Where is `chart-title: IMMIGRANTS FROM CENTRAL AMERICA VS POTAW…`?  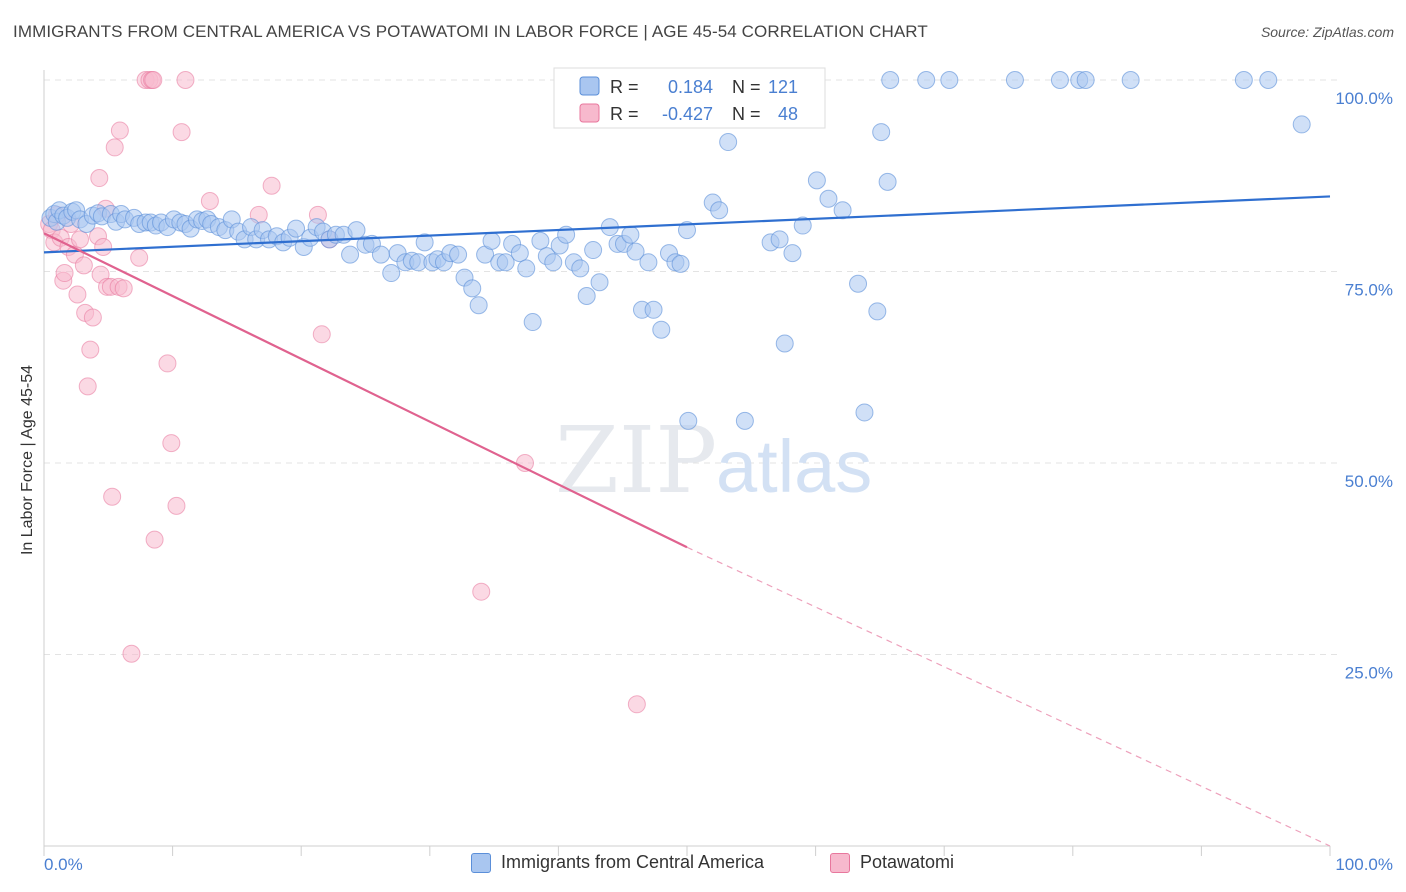
chart-title: IMMIGRANTS FROM CENTRAL AMERICA VS POTAW… is located at coordinates (470, 31).